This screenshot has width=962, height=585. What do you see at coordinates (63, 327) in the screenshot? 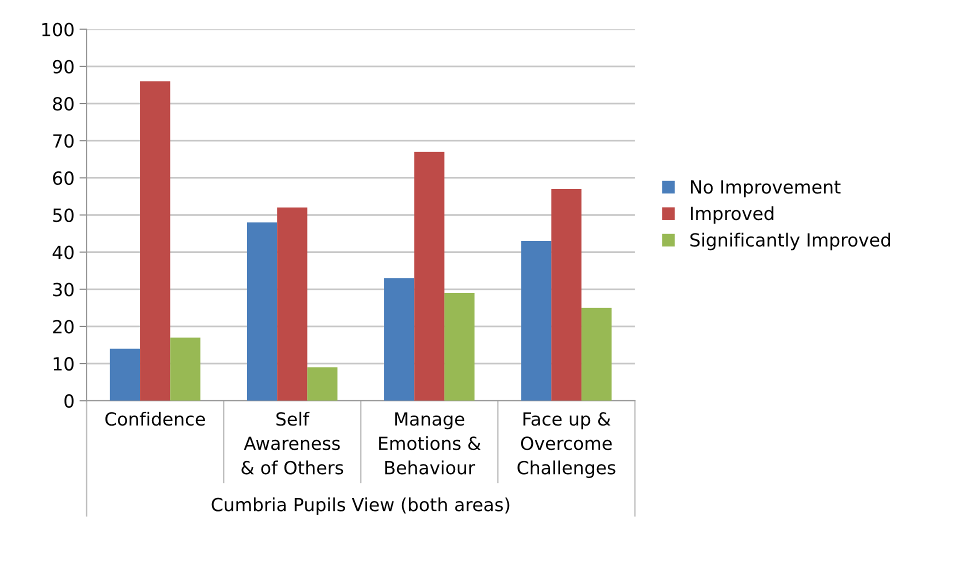
I see `y-tick-label: 20` at bounding box center [63, 327].